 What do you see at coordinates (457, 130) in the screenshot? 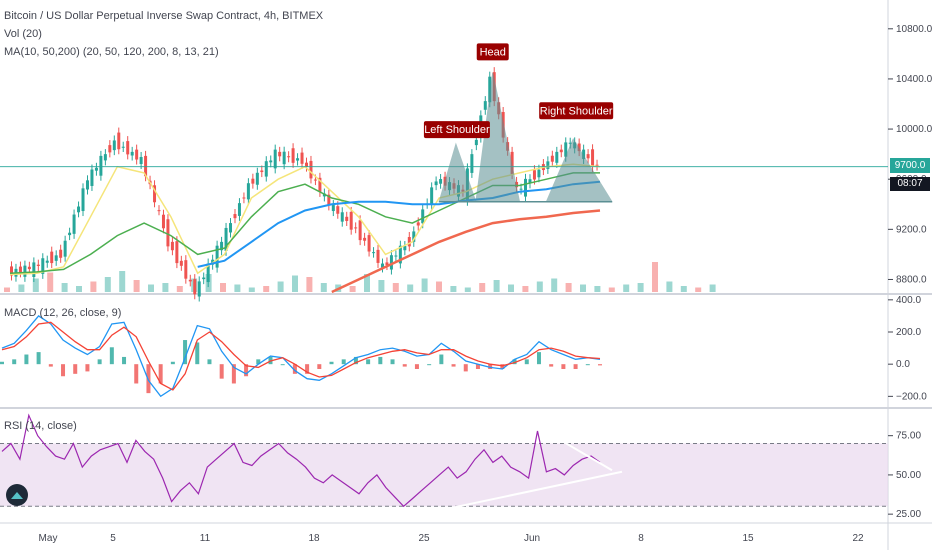
I see `left-shoulder-label: Left Shoulder` at bounding box center [457, 130].